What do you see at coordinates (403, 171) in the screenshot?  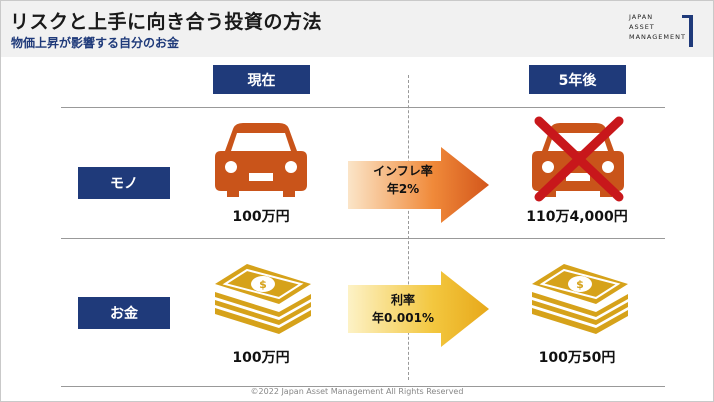 I see `inflation-label: インフレ率` at bounding box center [403, 171].